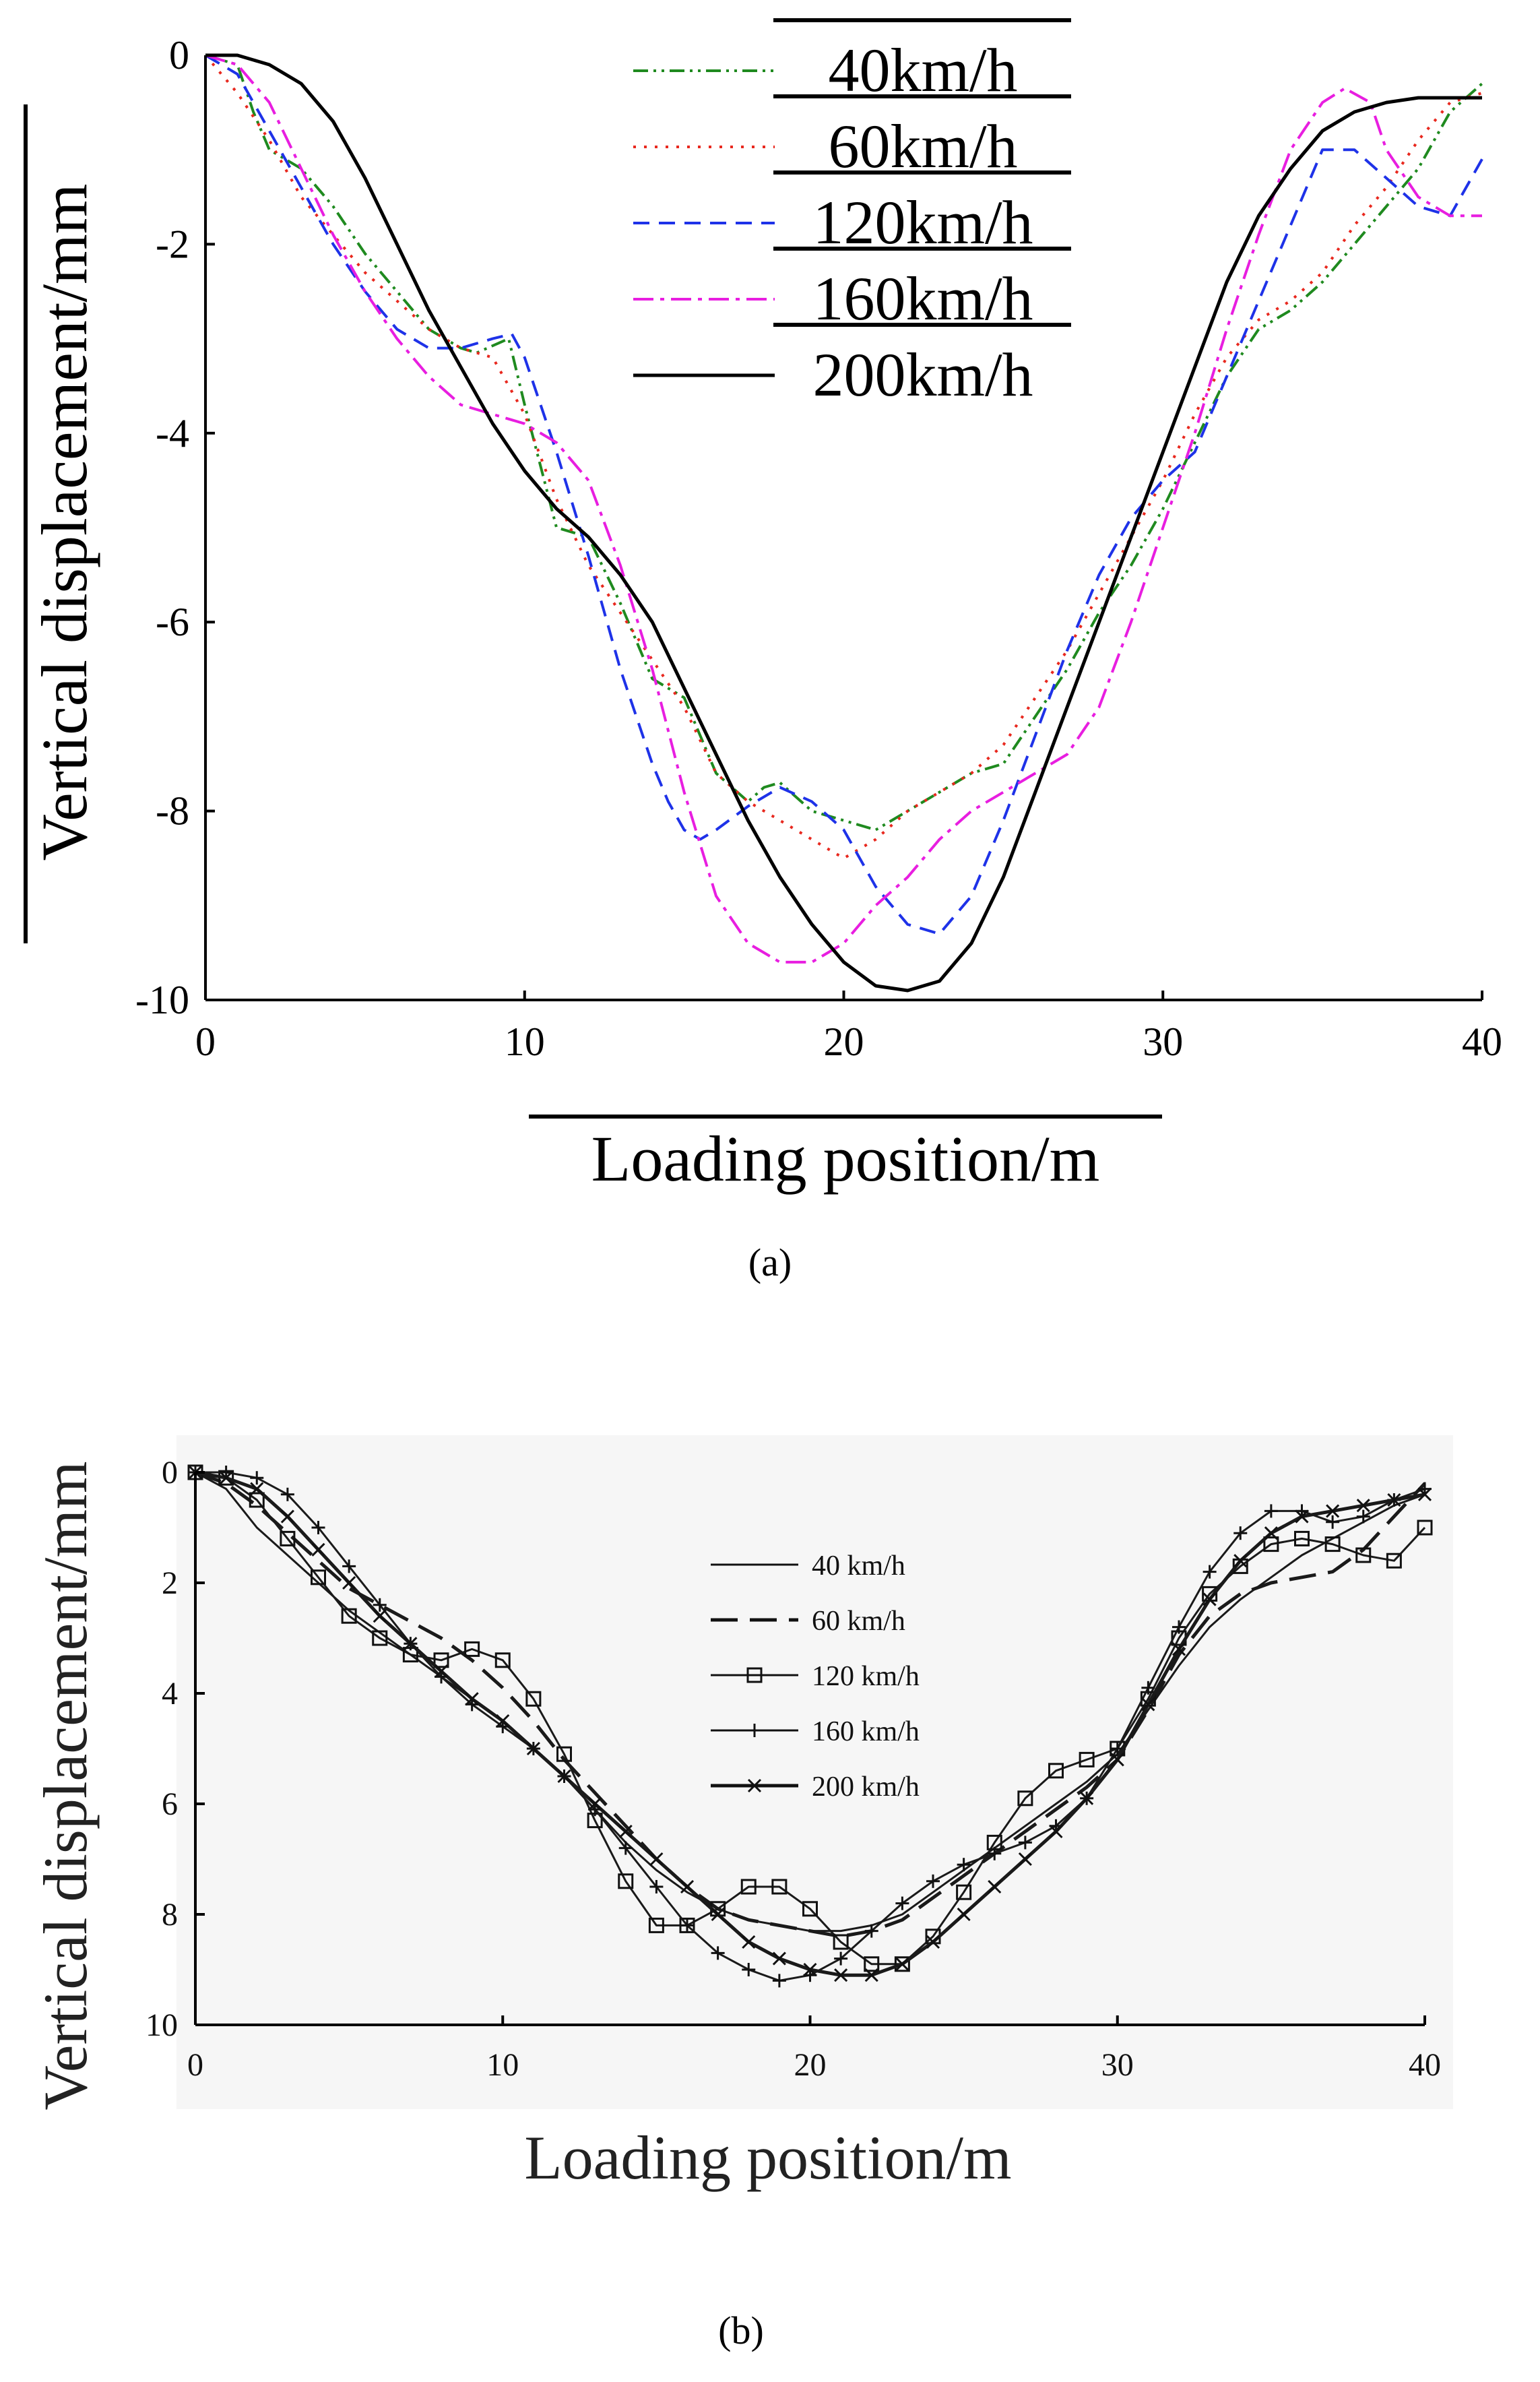  What do you see at coordinates (195, 2065) in the screenshot?
I see `panel-b-x-tick-label: 0` at bounding box center [195, 2065].